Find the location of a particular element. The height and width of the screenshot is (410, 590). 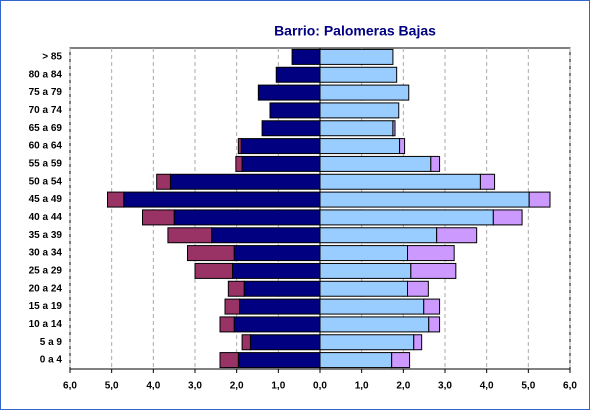

y-tick-label: 80 a 84 is located at coordinates (46, 74).